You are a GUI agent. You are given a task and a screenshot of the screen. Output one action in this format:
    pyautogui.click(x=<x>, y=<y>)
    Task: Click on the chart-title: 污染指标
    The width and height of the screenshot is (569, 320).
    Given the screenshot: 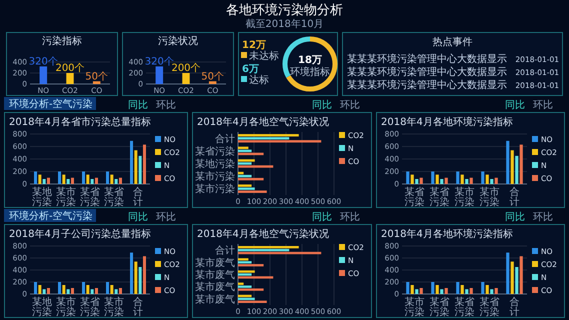 What is the action you would take?
    pyautogui.click(x=62, y=41)
    